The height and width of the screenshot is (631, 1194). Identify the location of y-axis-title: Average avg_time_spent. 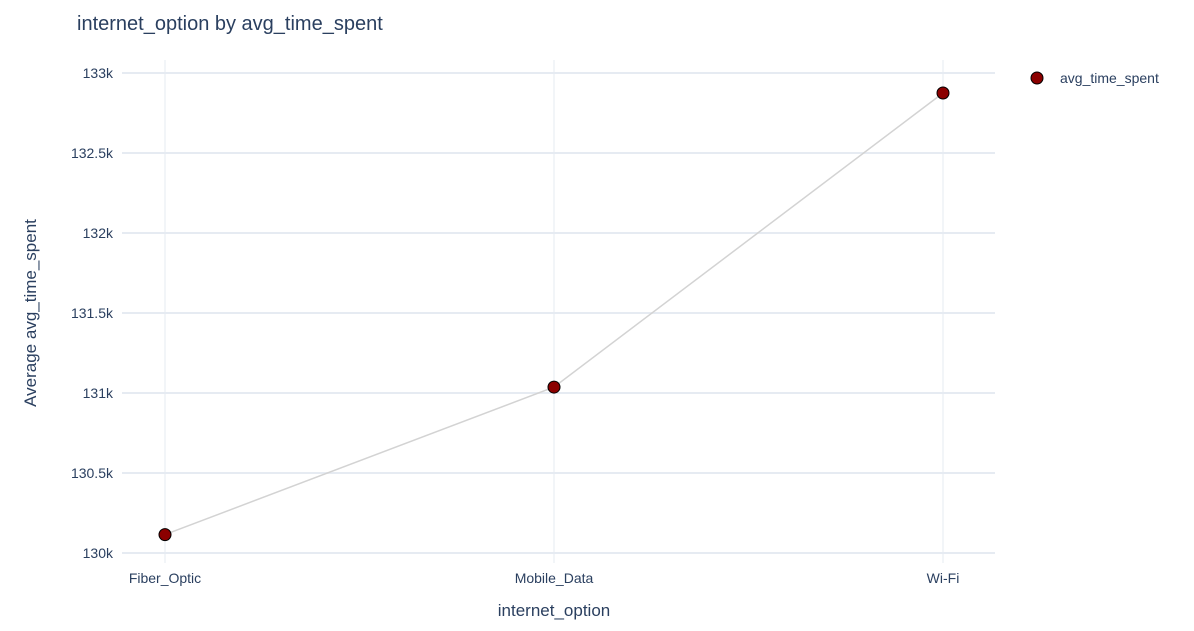
(30, 313).